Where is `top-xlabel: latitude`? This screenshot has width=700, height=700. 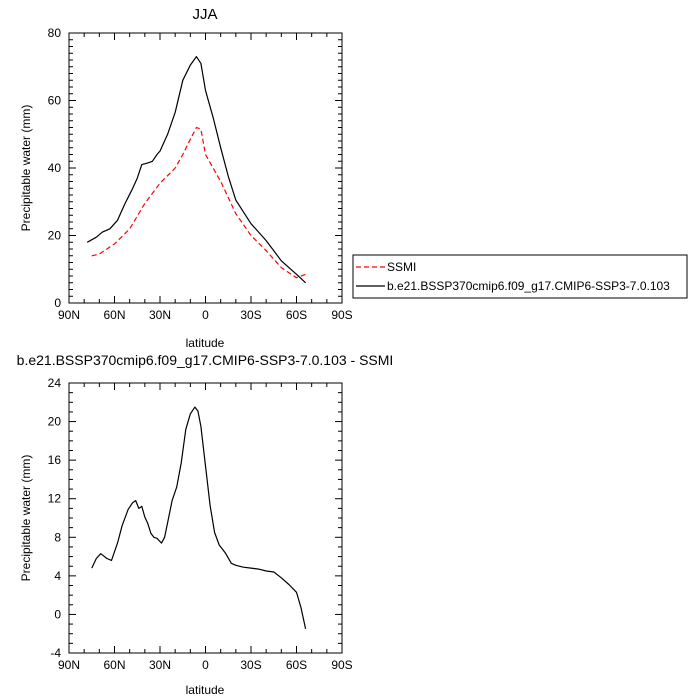 top-xlabel: latitude is located at coordinates (205, 343).